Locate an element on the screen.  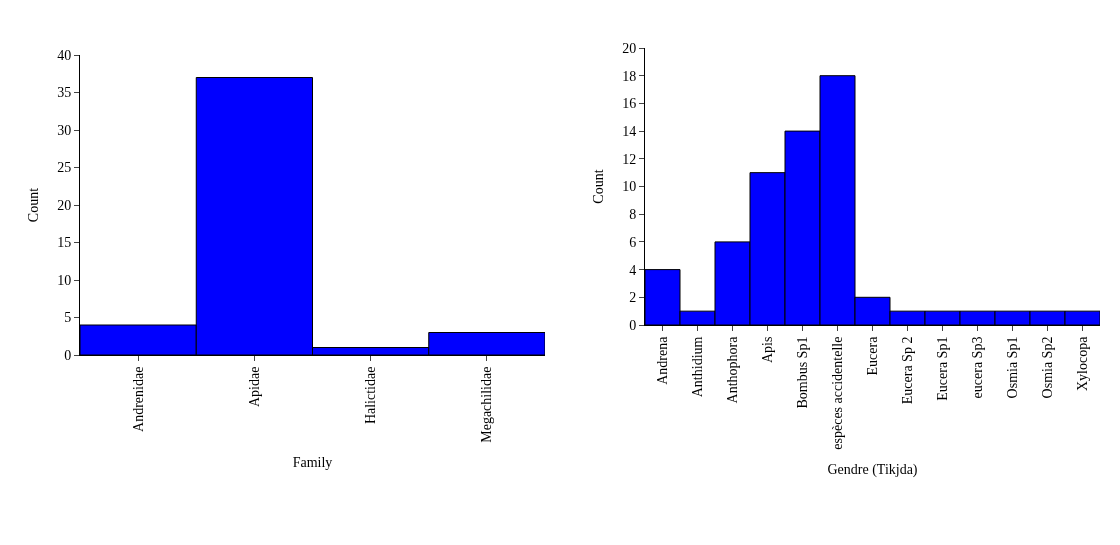
x-tick-label: Bombus Sp1 is located at coordinates (803, 372).